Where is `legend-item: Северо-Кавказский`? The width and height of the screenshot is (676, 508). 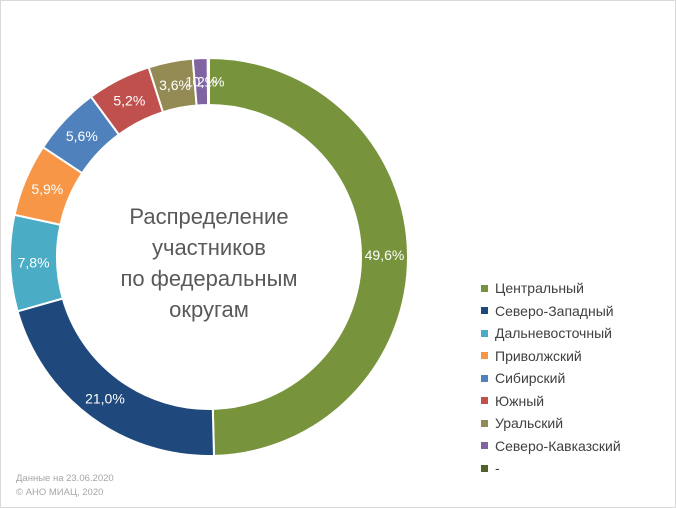 legend-item: Северо-Кавказский is located at coordinates (551, 446).